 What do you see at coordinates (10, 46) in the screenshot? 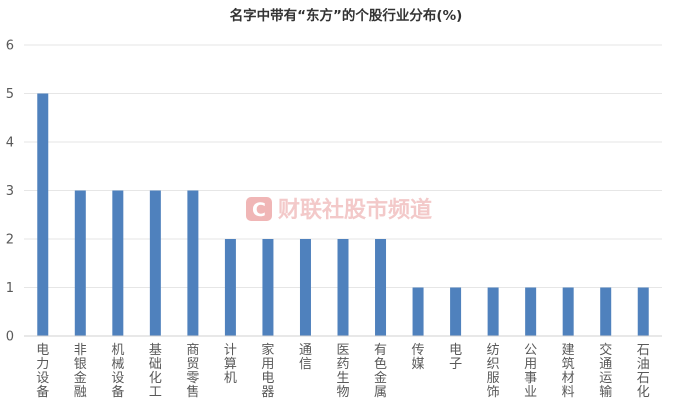
I see `y-tick-label: 6` at bounding box center [10, 46].